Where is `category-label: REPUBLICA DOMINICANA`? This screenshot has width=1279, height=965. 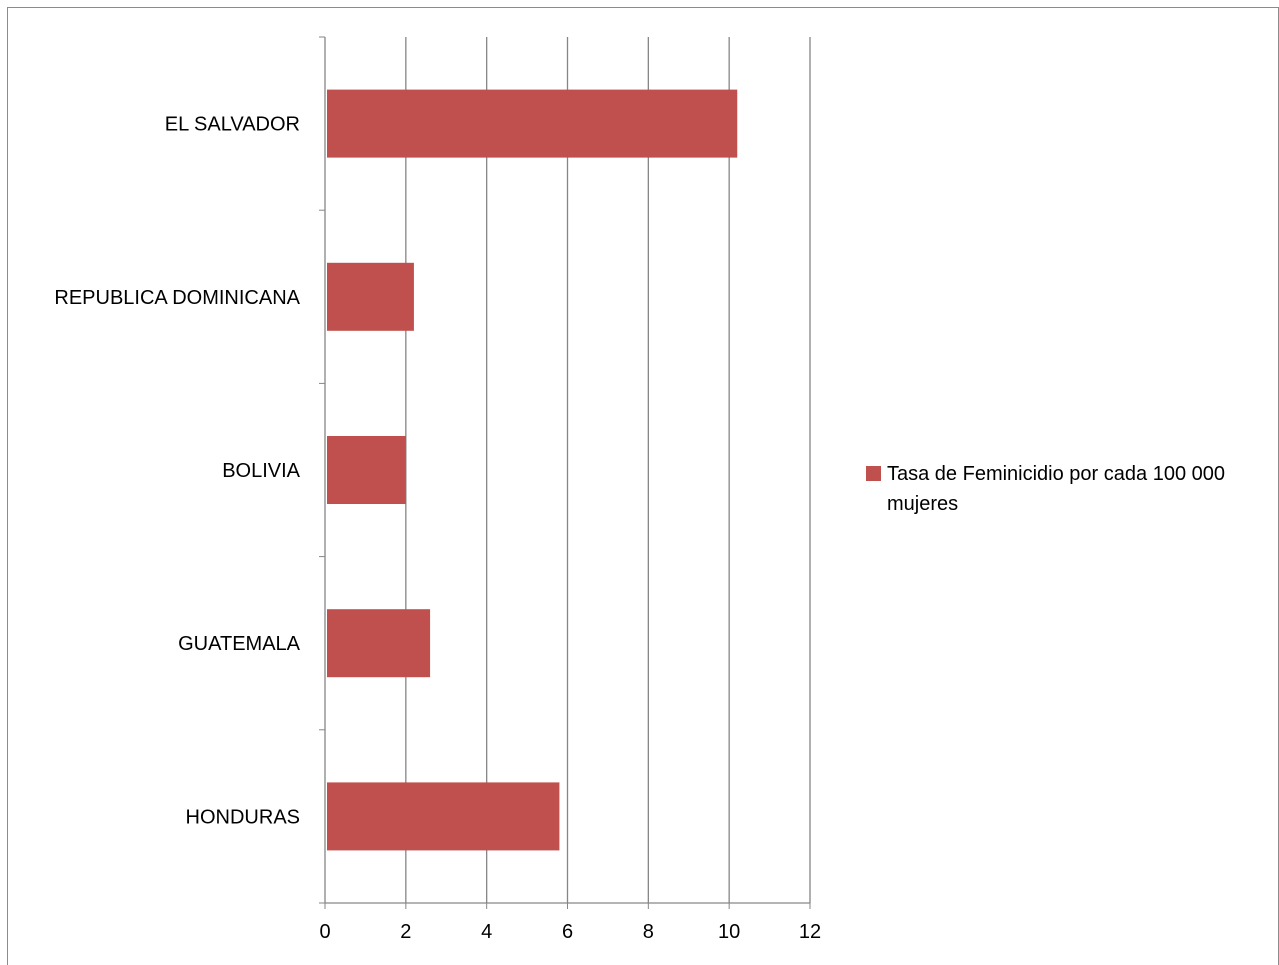 category-label: REPUBLICA DOMINICANA is located at coordinates (177, 298).